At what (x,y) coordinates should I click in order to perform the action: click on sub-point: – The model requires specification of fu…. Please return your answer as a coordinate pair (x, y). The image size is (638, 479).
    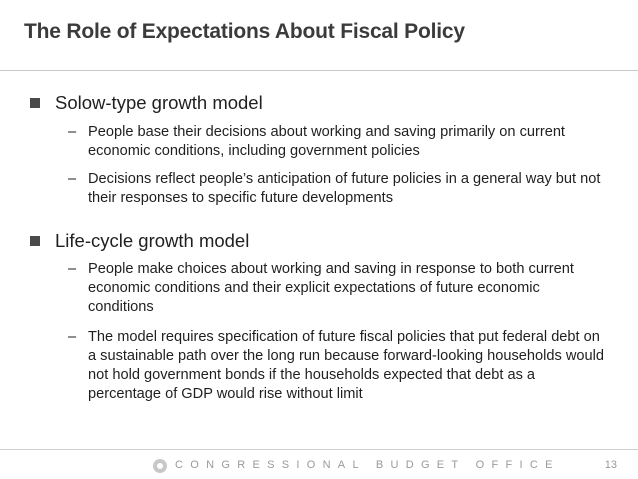
    Looking at the image, I should click on (338, 366).